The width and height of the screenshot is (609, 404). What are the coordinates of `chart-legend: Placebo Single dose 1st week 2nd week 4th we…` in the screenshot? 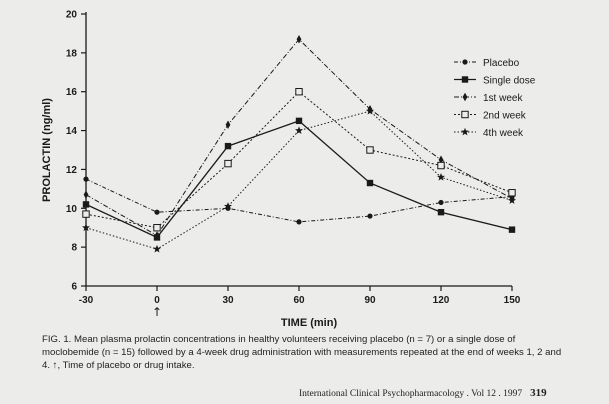 It's located at (495, 98).